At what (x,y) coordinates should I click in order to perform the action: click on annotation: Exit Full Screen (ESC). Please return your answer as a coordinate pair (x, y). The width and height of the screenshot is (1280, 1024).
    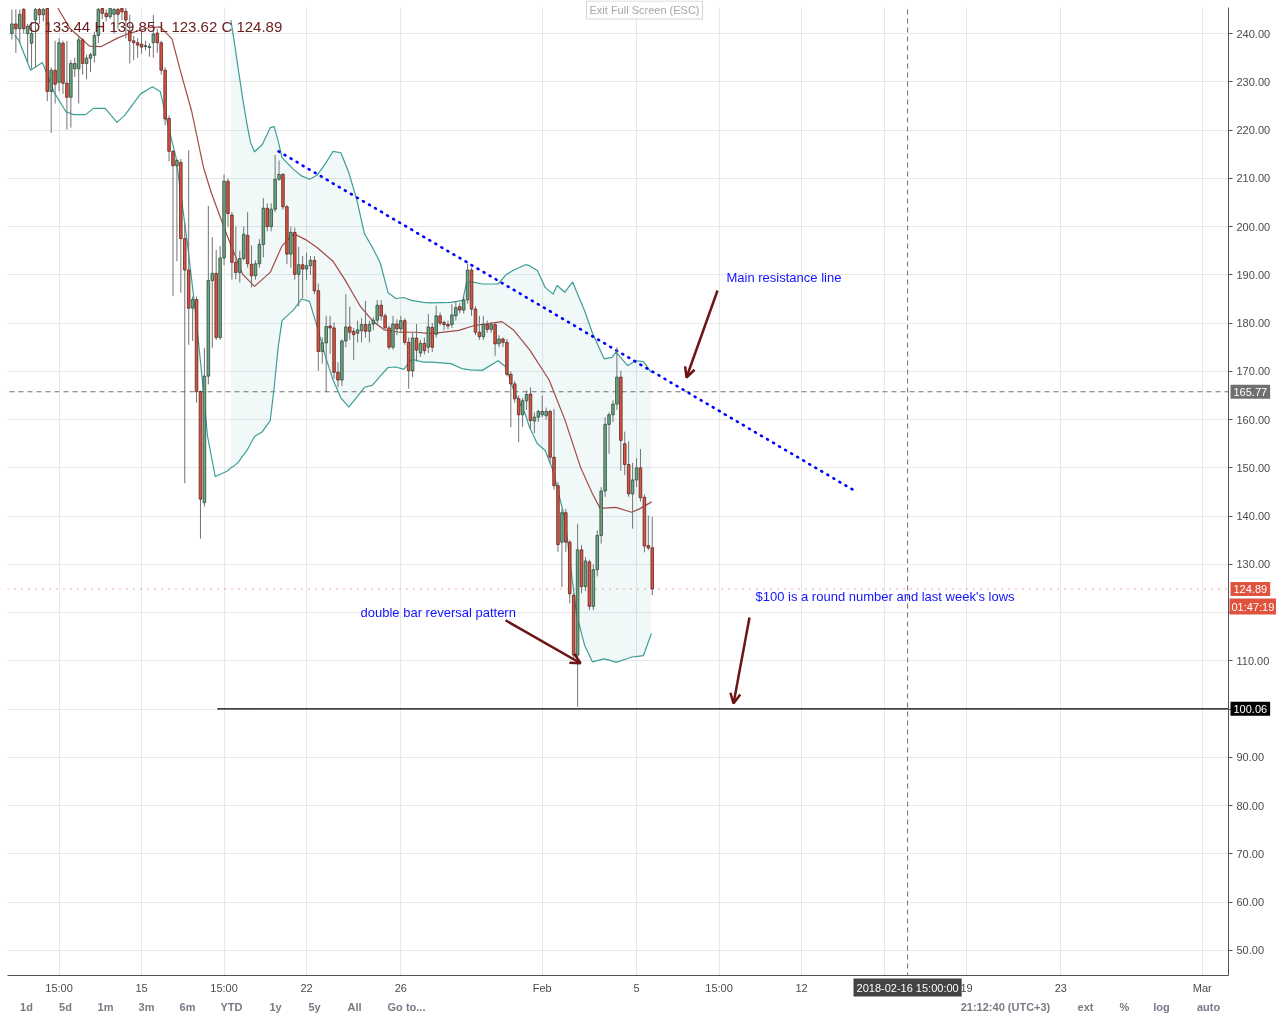
    Looking at the image, I should click on (644, 10).